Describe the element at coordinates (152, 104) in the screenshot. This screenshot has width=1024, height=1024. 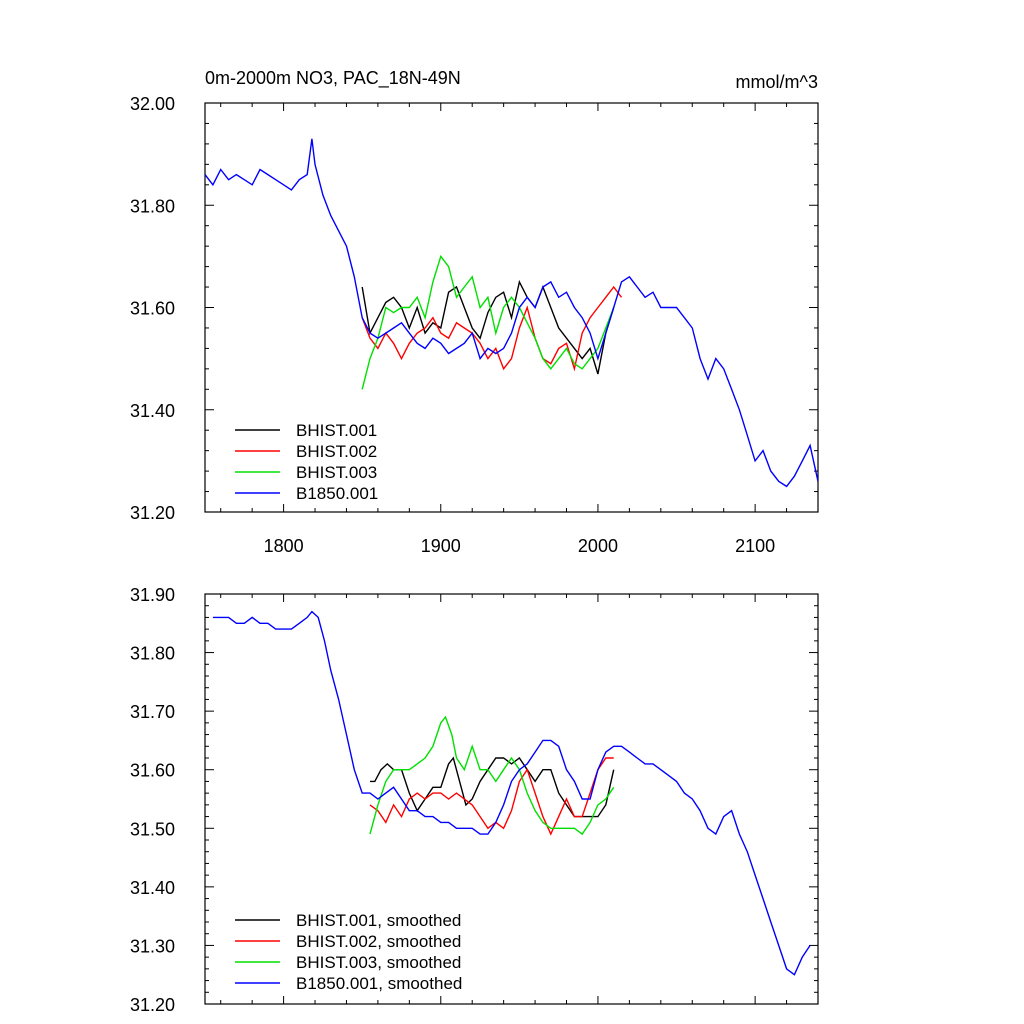
I see `y-tick-label: 32.00` at that location.